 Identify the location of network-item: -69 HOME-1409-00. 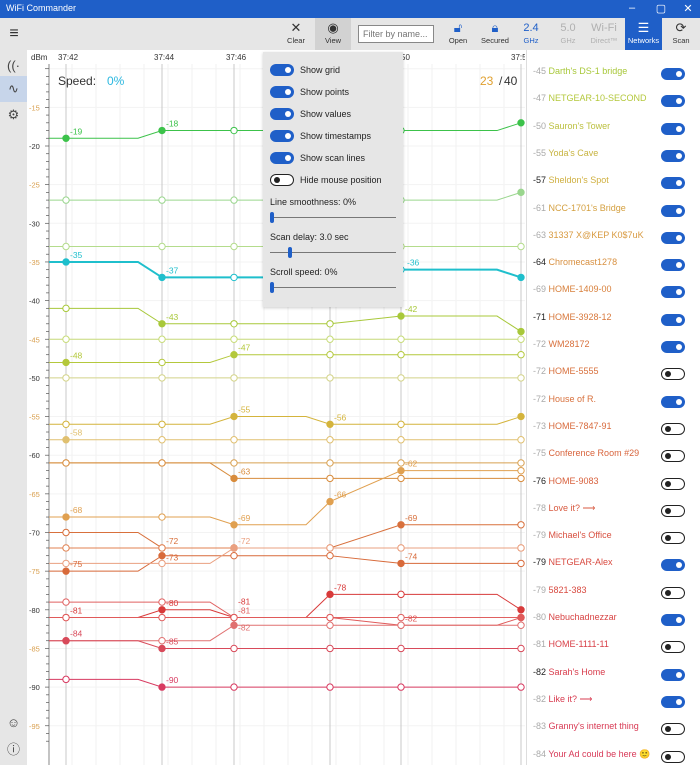
(616, 294).